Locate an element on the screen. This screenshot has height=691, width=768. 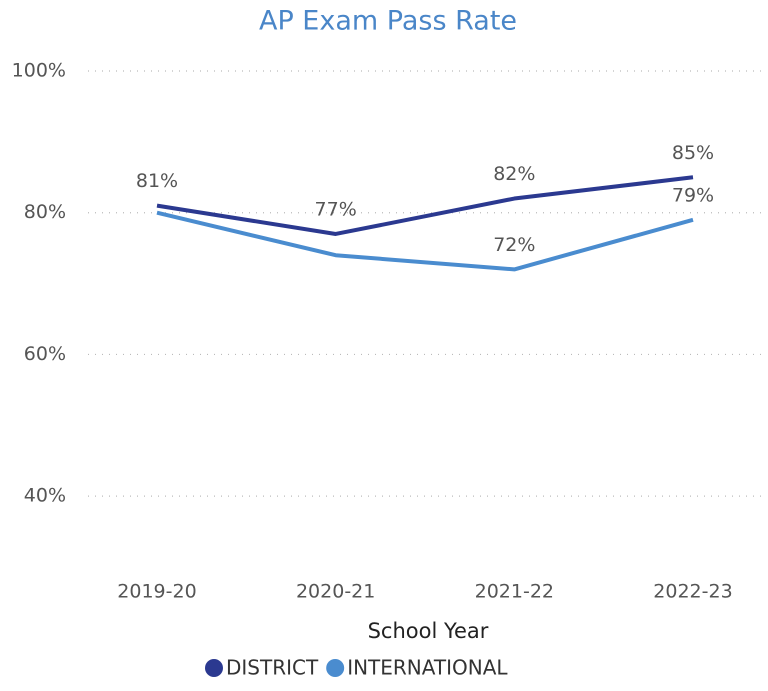
data-label: 77% is located at coordinates (336, 209).